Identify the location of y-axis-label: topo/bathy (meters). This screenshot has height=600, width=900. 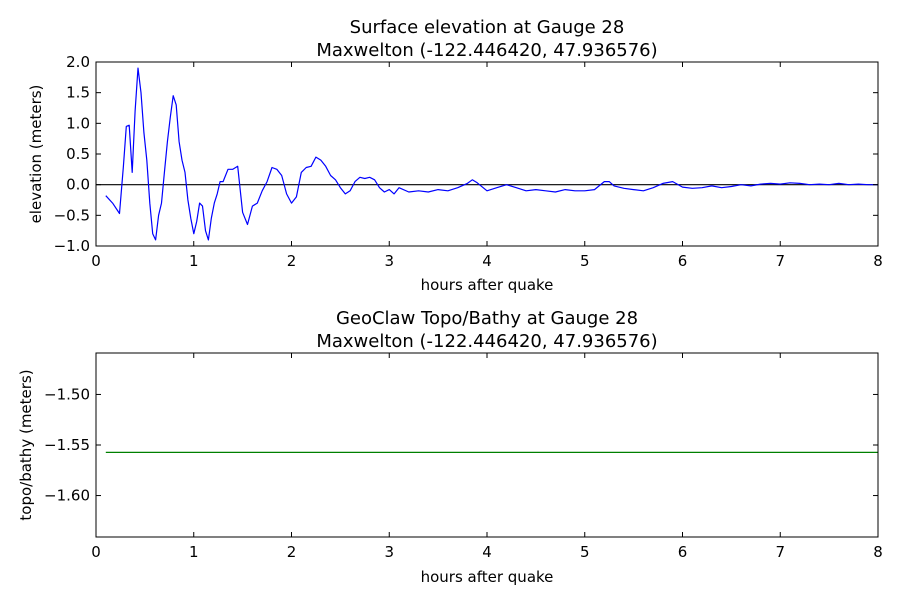
(26, 444).